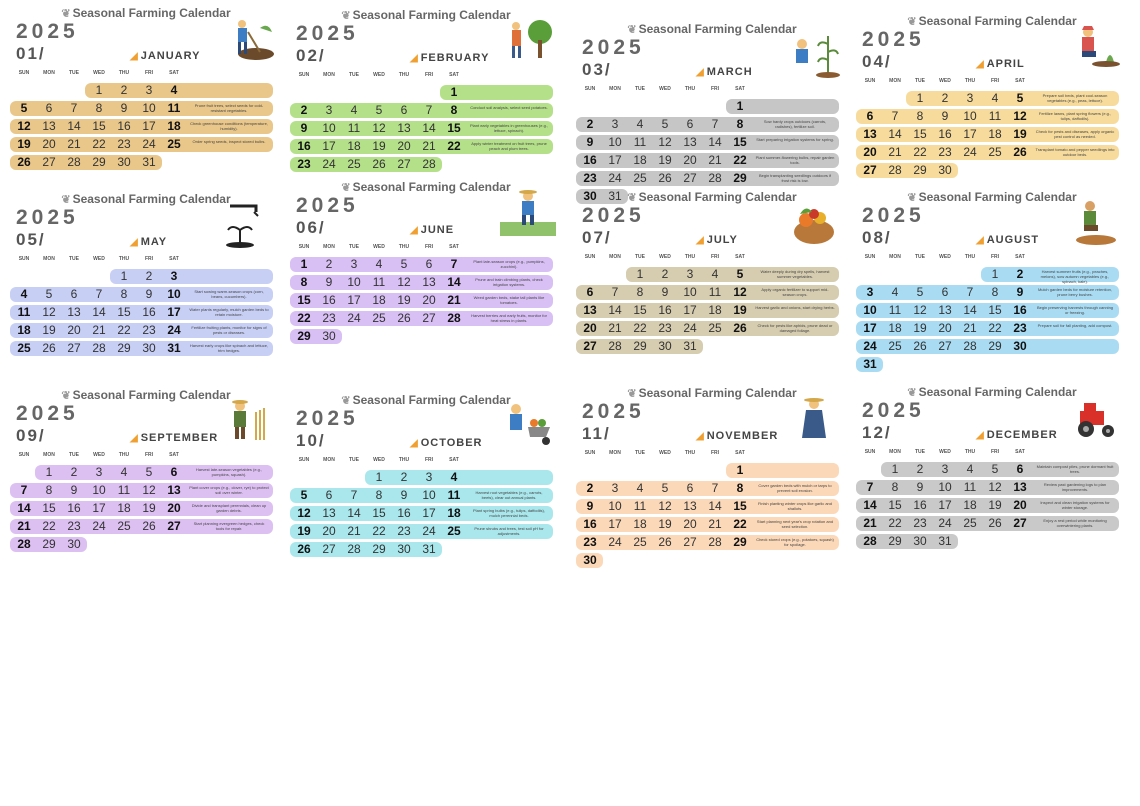 Image resolution: width=1140 pixels, height=806 pixels. What do you see at coordinates (379, 531) in the screenshot?
I see `day-cell: 22` at bounding box center [379, 531].